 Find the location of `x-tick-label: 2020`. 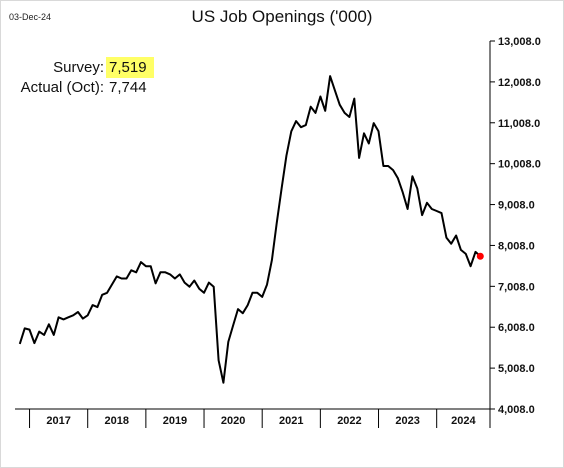

x-tick-label: 2020 is located at coordinates (233, 421).